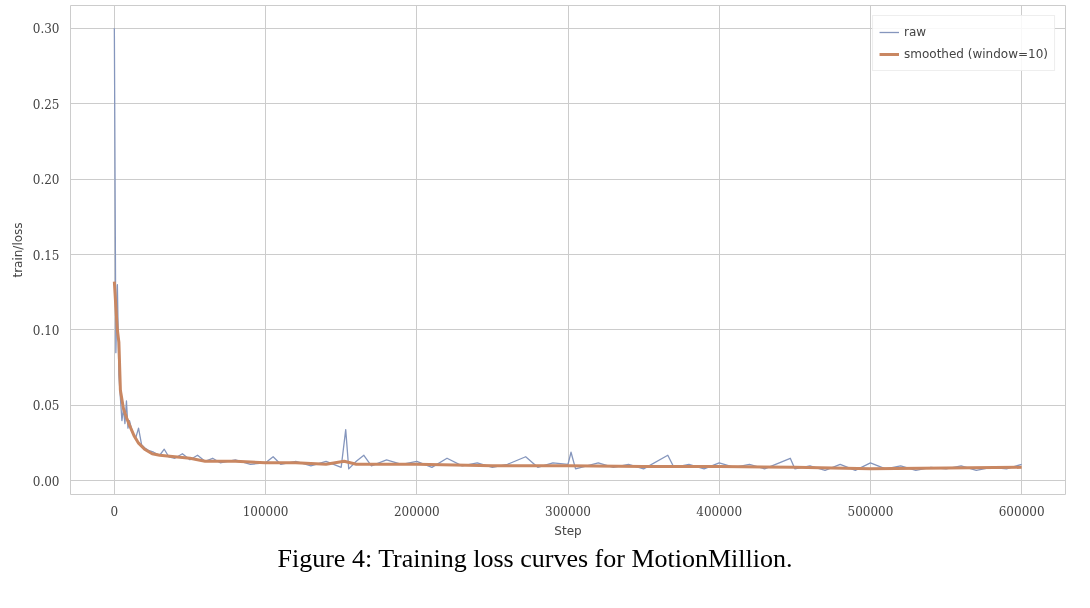 Image resolution: width=1090 pixels, height=608 pixels. I want to click on y-tick-label: 0.00, so click(46, 481).